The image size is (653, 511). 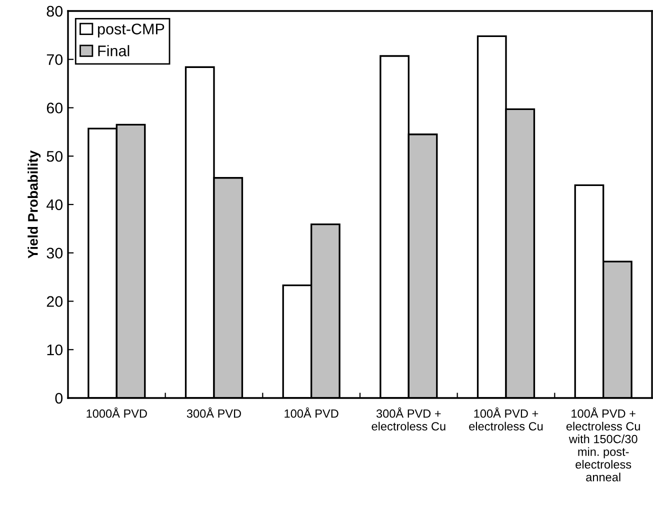 I want to click on y-tick-label: 60, so click(x=54, y=108).